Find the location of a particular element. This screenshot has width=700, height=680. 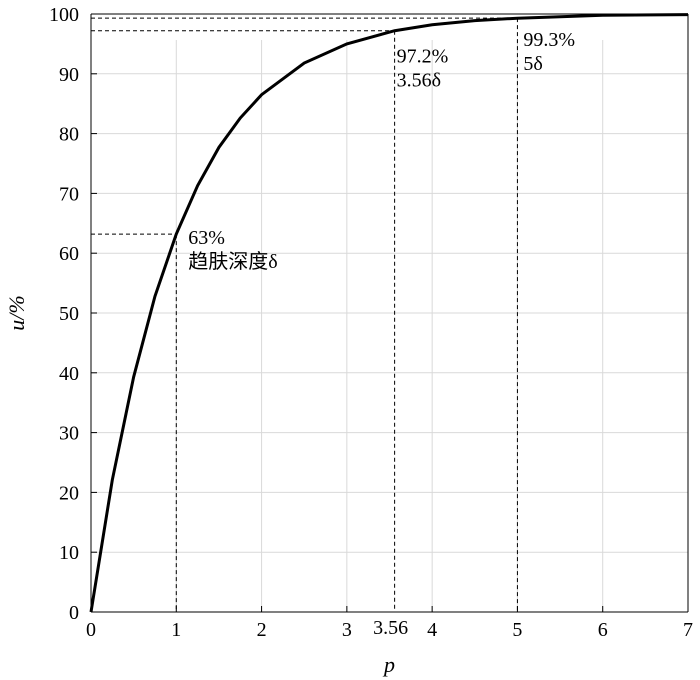

x-tick-label: 1 is located at coordinates (176, 630).